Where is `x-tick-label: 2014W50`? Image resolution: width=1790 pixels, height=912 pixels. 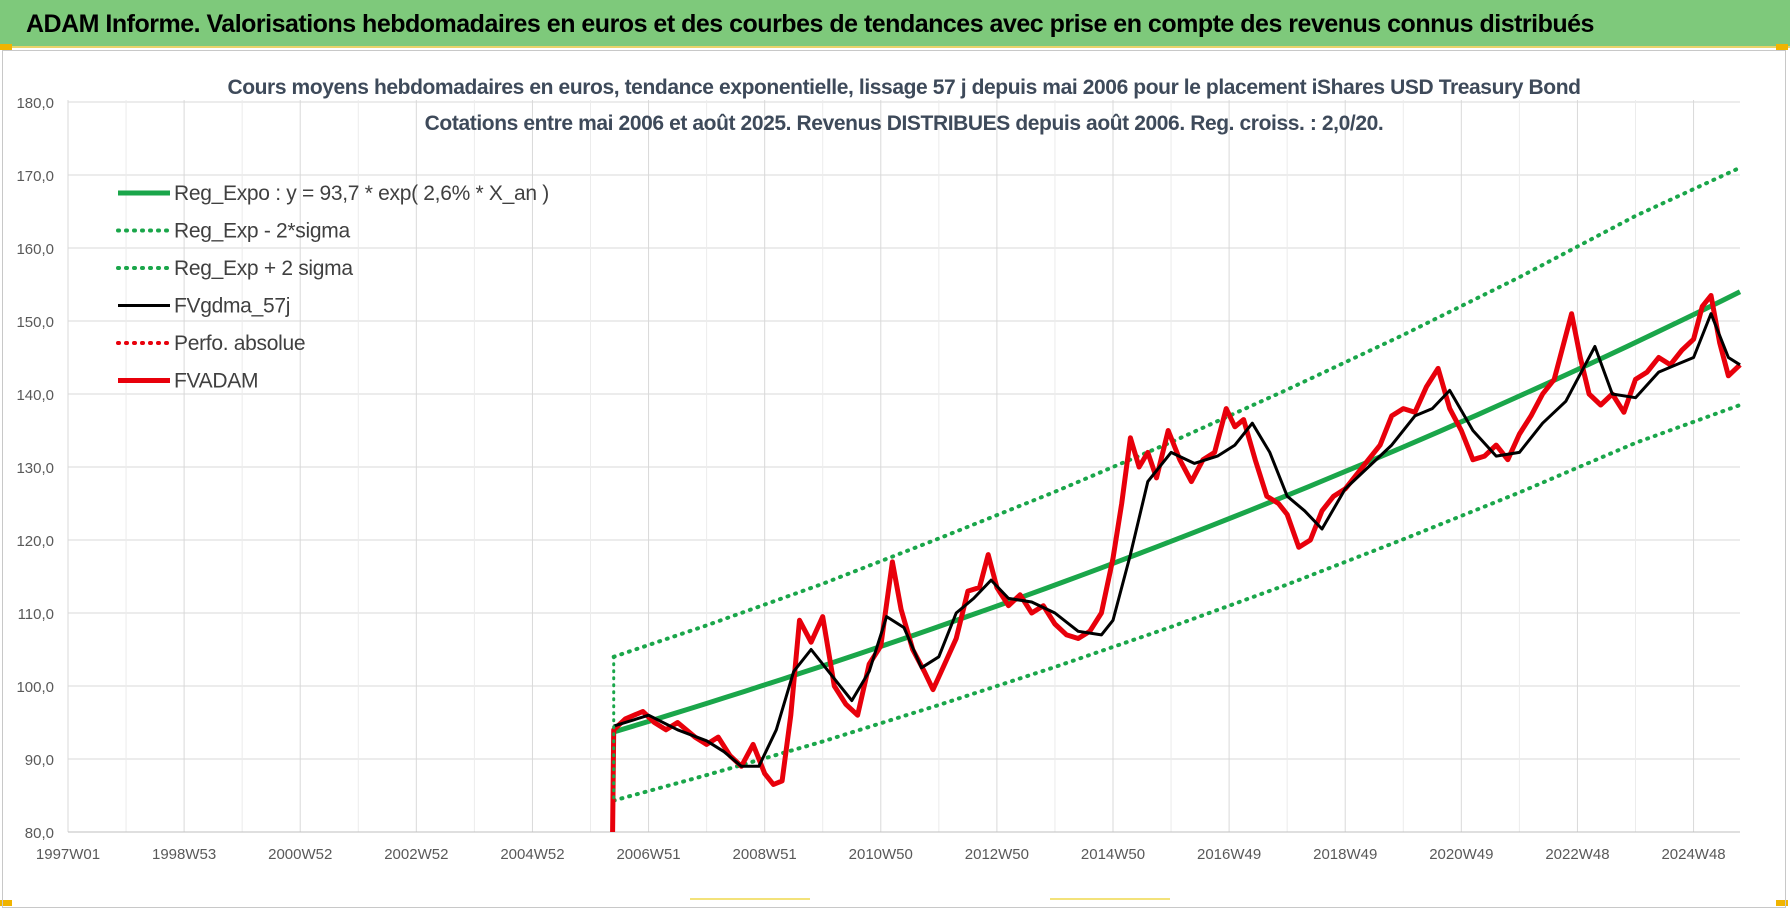
x-tick-label: 2014W50 is located at coordinates (1113, 854).